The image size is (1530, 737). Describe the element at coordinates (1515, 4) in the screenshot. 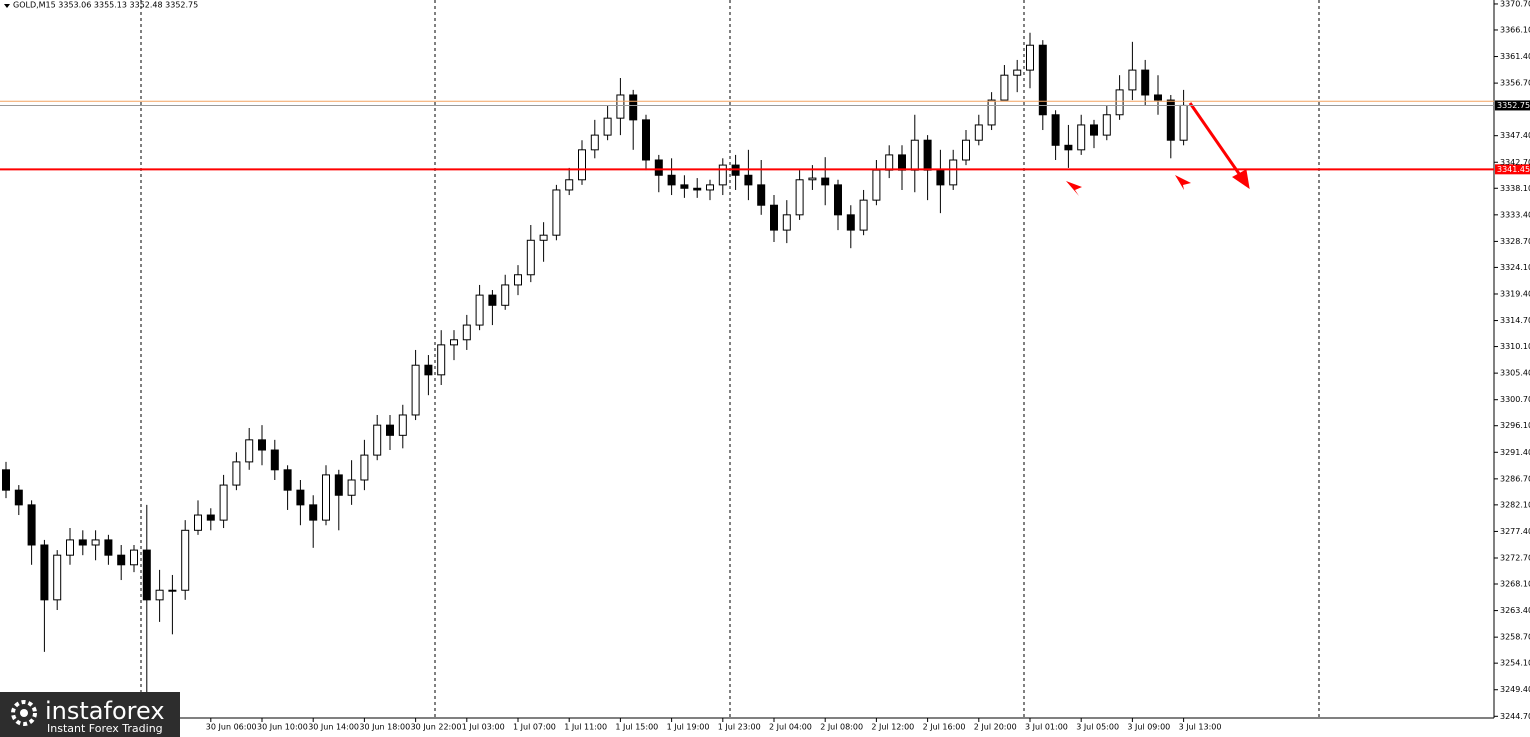

I see `y-tick-label: 3370.70` at that location.